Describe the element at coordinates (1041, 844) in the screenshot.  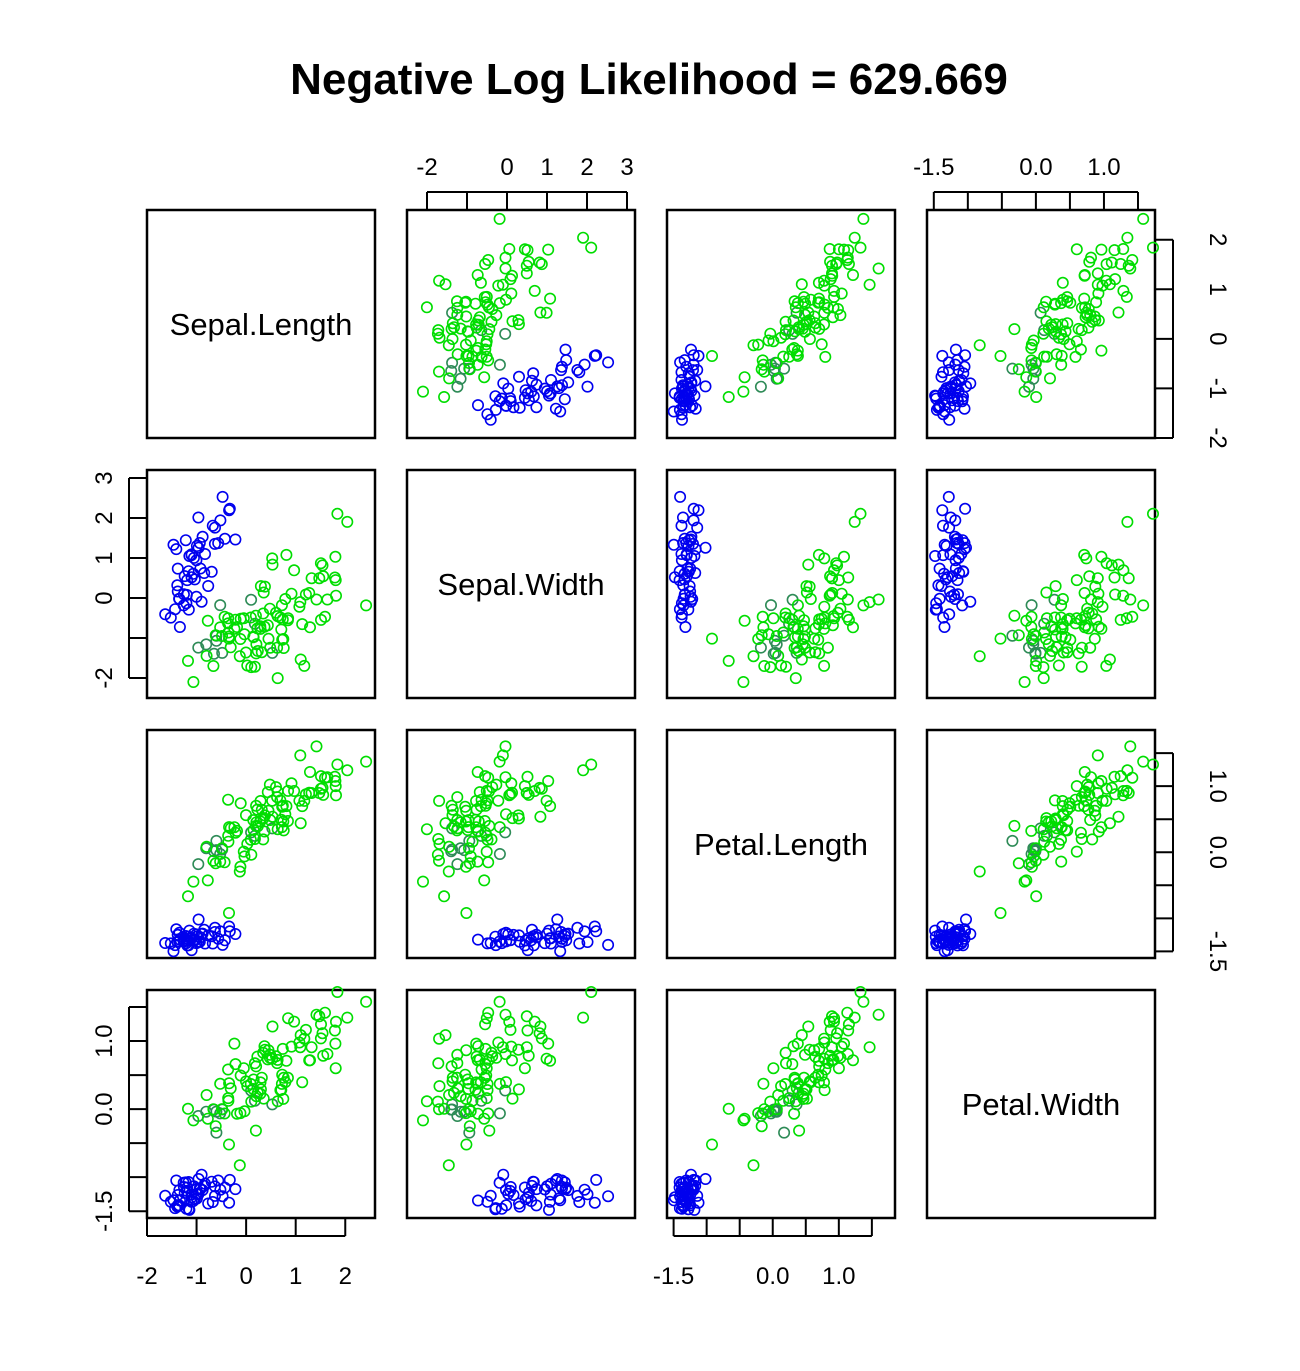
I see `panel-r2-c3` at that location.